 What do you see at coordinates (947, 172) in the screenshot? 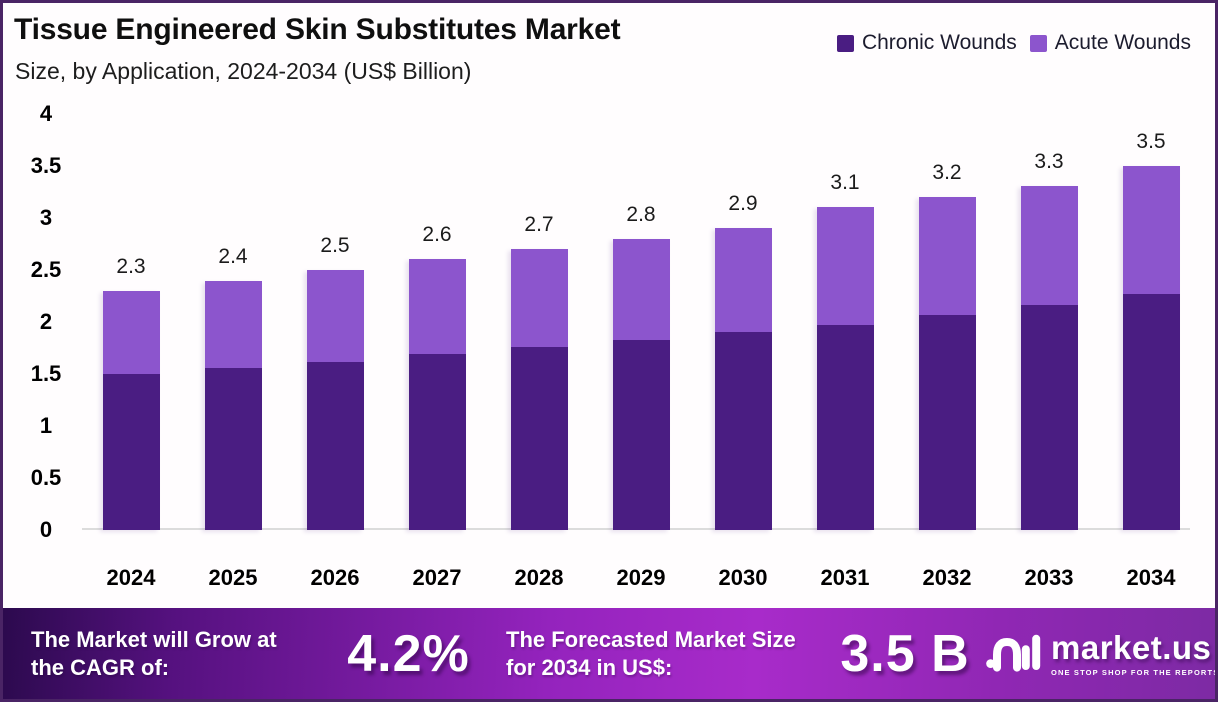
I see `bar-value-label-2032: 3.2` at bounding box center [947, 172].